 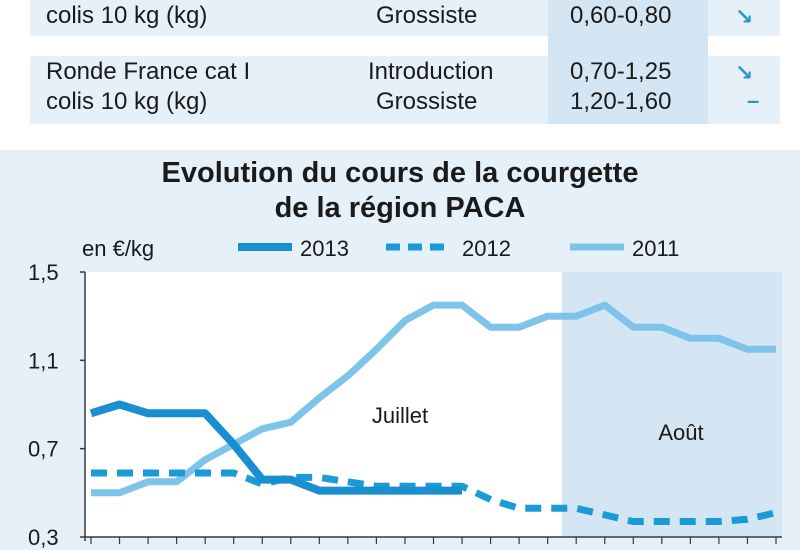 I want to click on product-cell: Ronde France cat I, so click(x=148, y=71).